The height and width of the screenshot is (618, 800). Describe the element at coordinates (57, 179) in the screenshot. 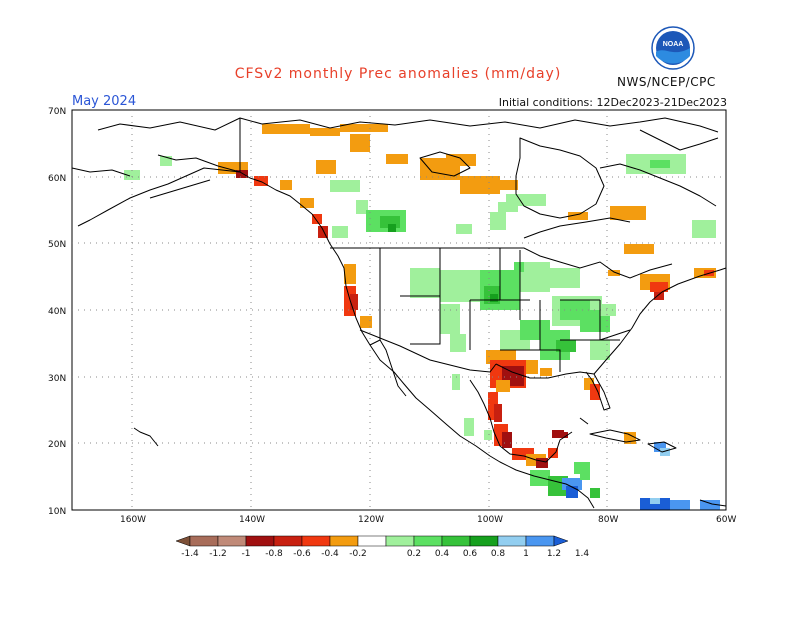

I see `lat-label-60n: 60N` at that location.